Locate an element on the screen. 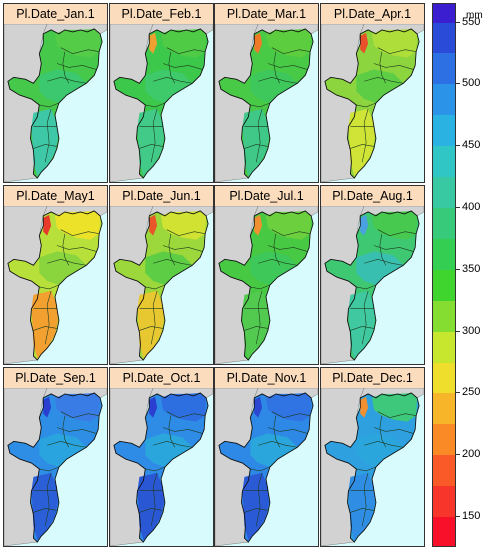 The image size is (486, 550). panel-title: Pl.Date_Sep.1 is located at coordinates (55, 378).